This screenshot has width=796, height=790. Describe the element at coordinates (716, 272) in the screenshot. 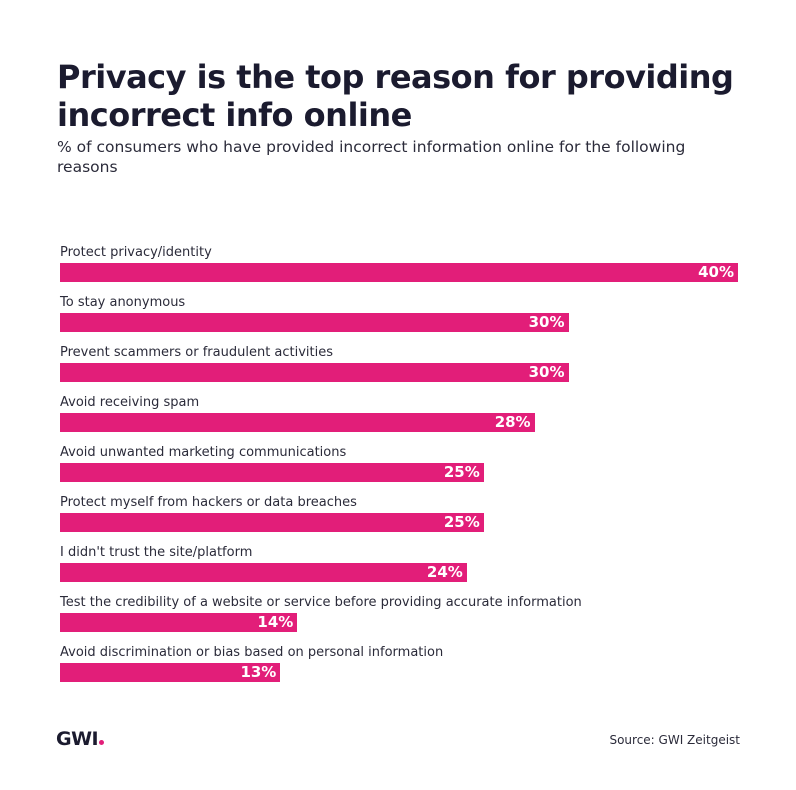

I see `bar-value-label: 40%` at that location.